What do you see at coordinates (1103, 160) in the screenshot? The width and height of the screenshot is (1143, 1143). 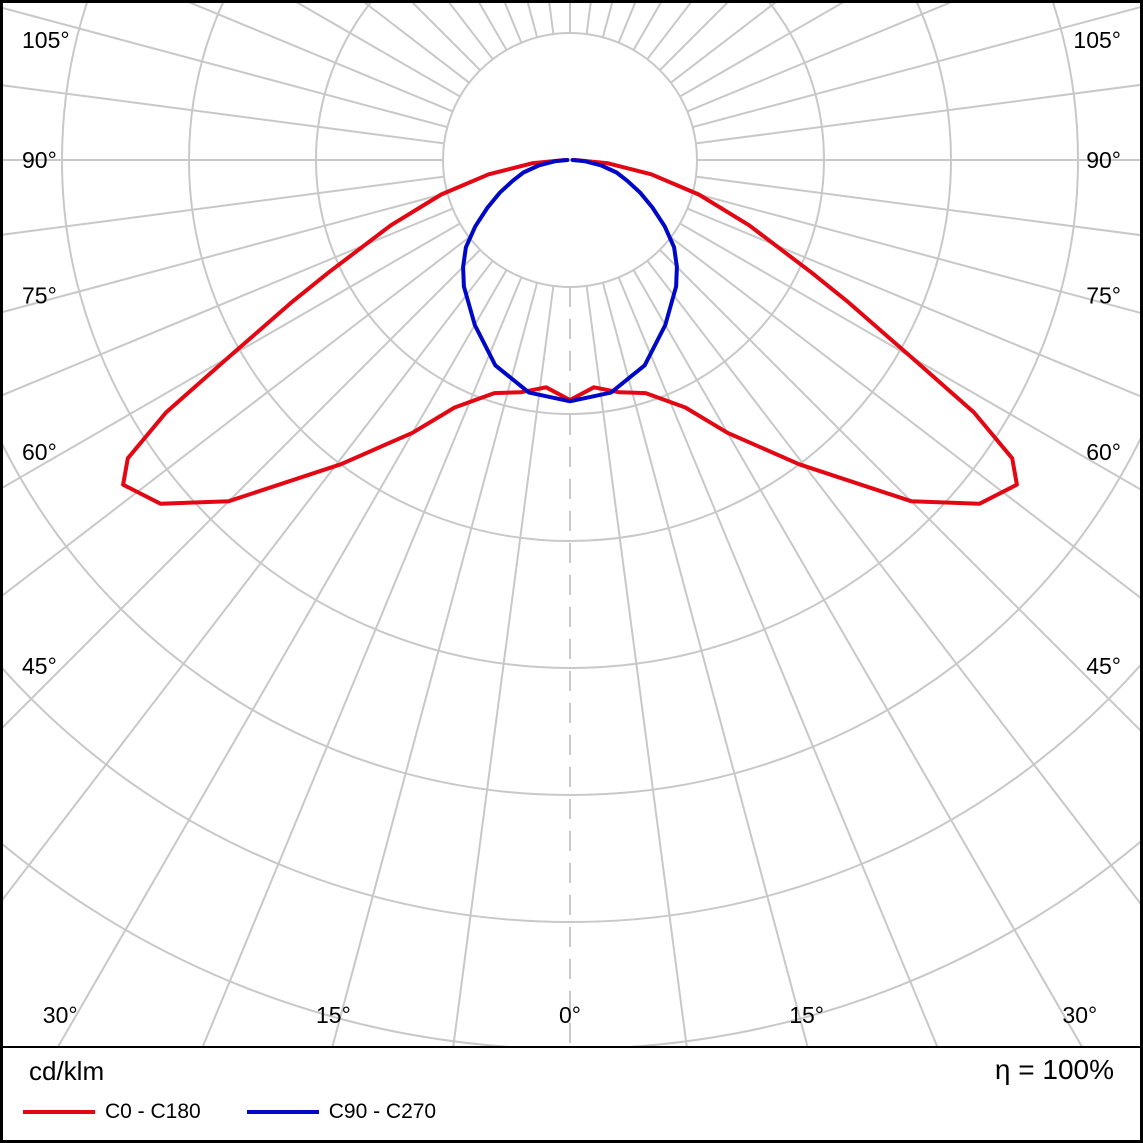 I see `angle-label-right: 90°` at bounding box center [1103, 160].